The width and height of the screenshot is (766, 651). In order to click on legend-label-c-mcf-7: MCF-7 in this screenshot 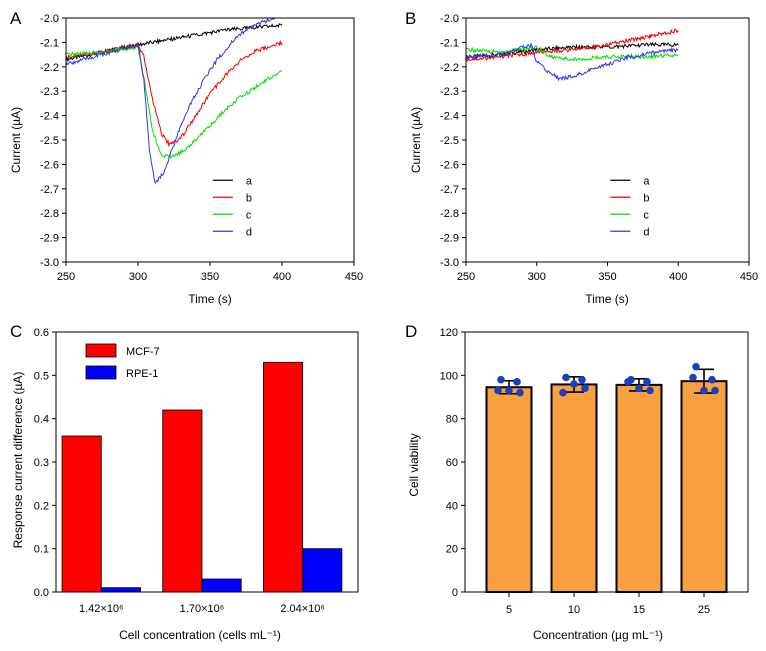, I will do `click(143, 352)`.